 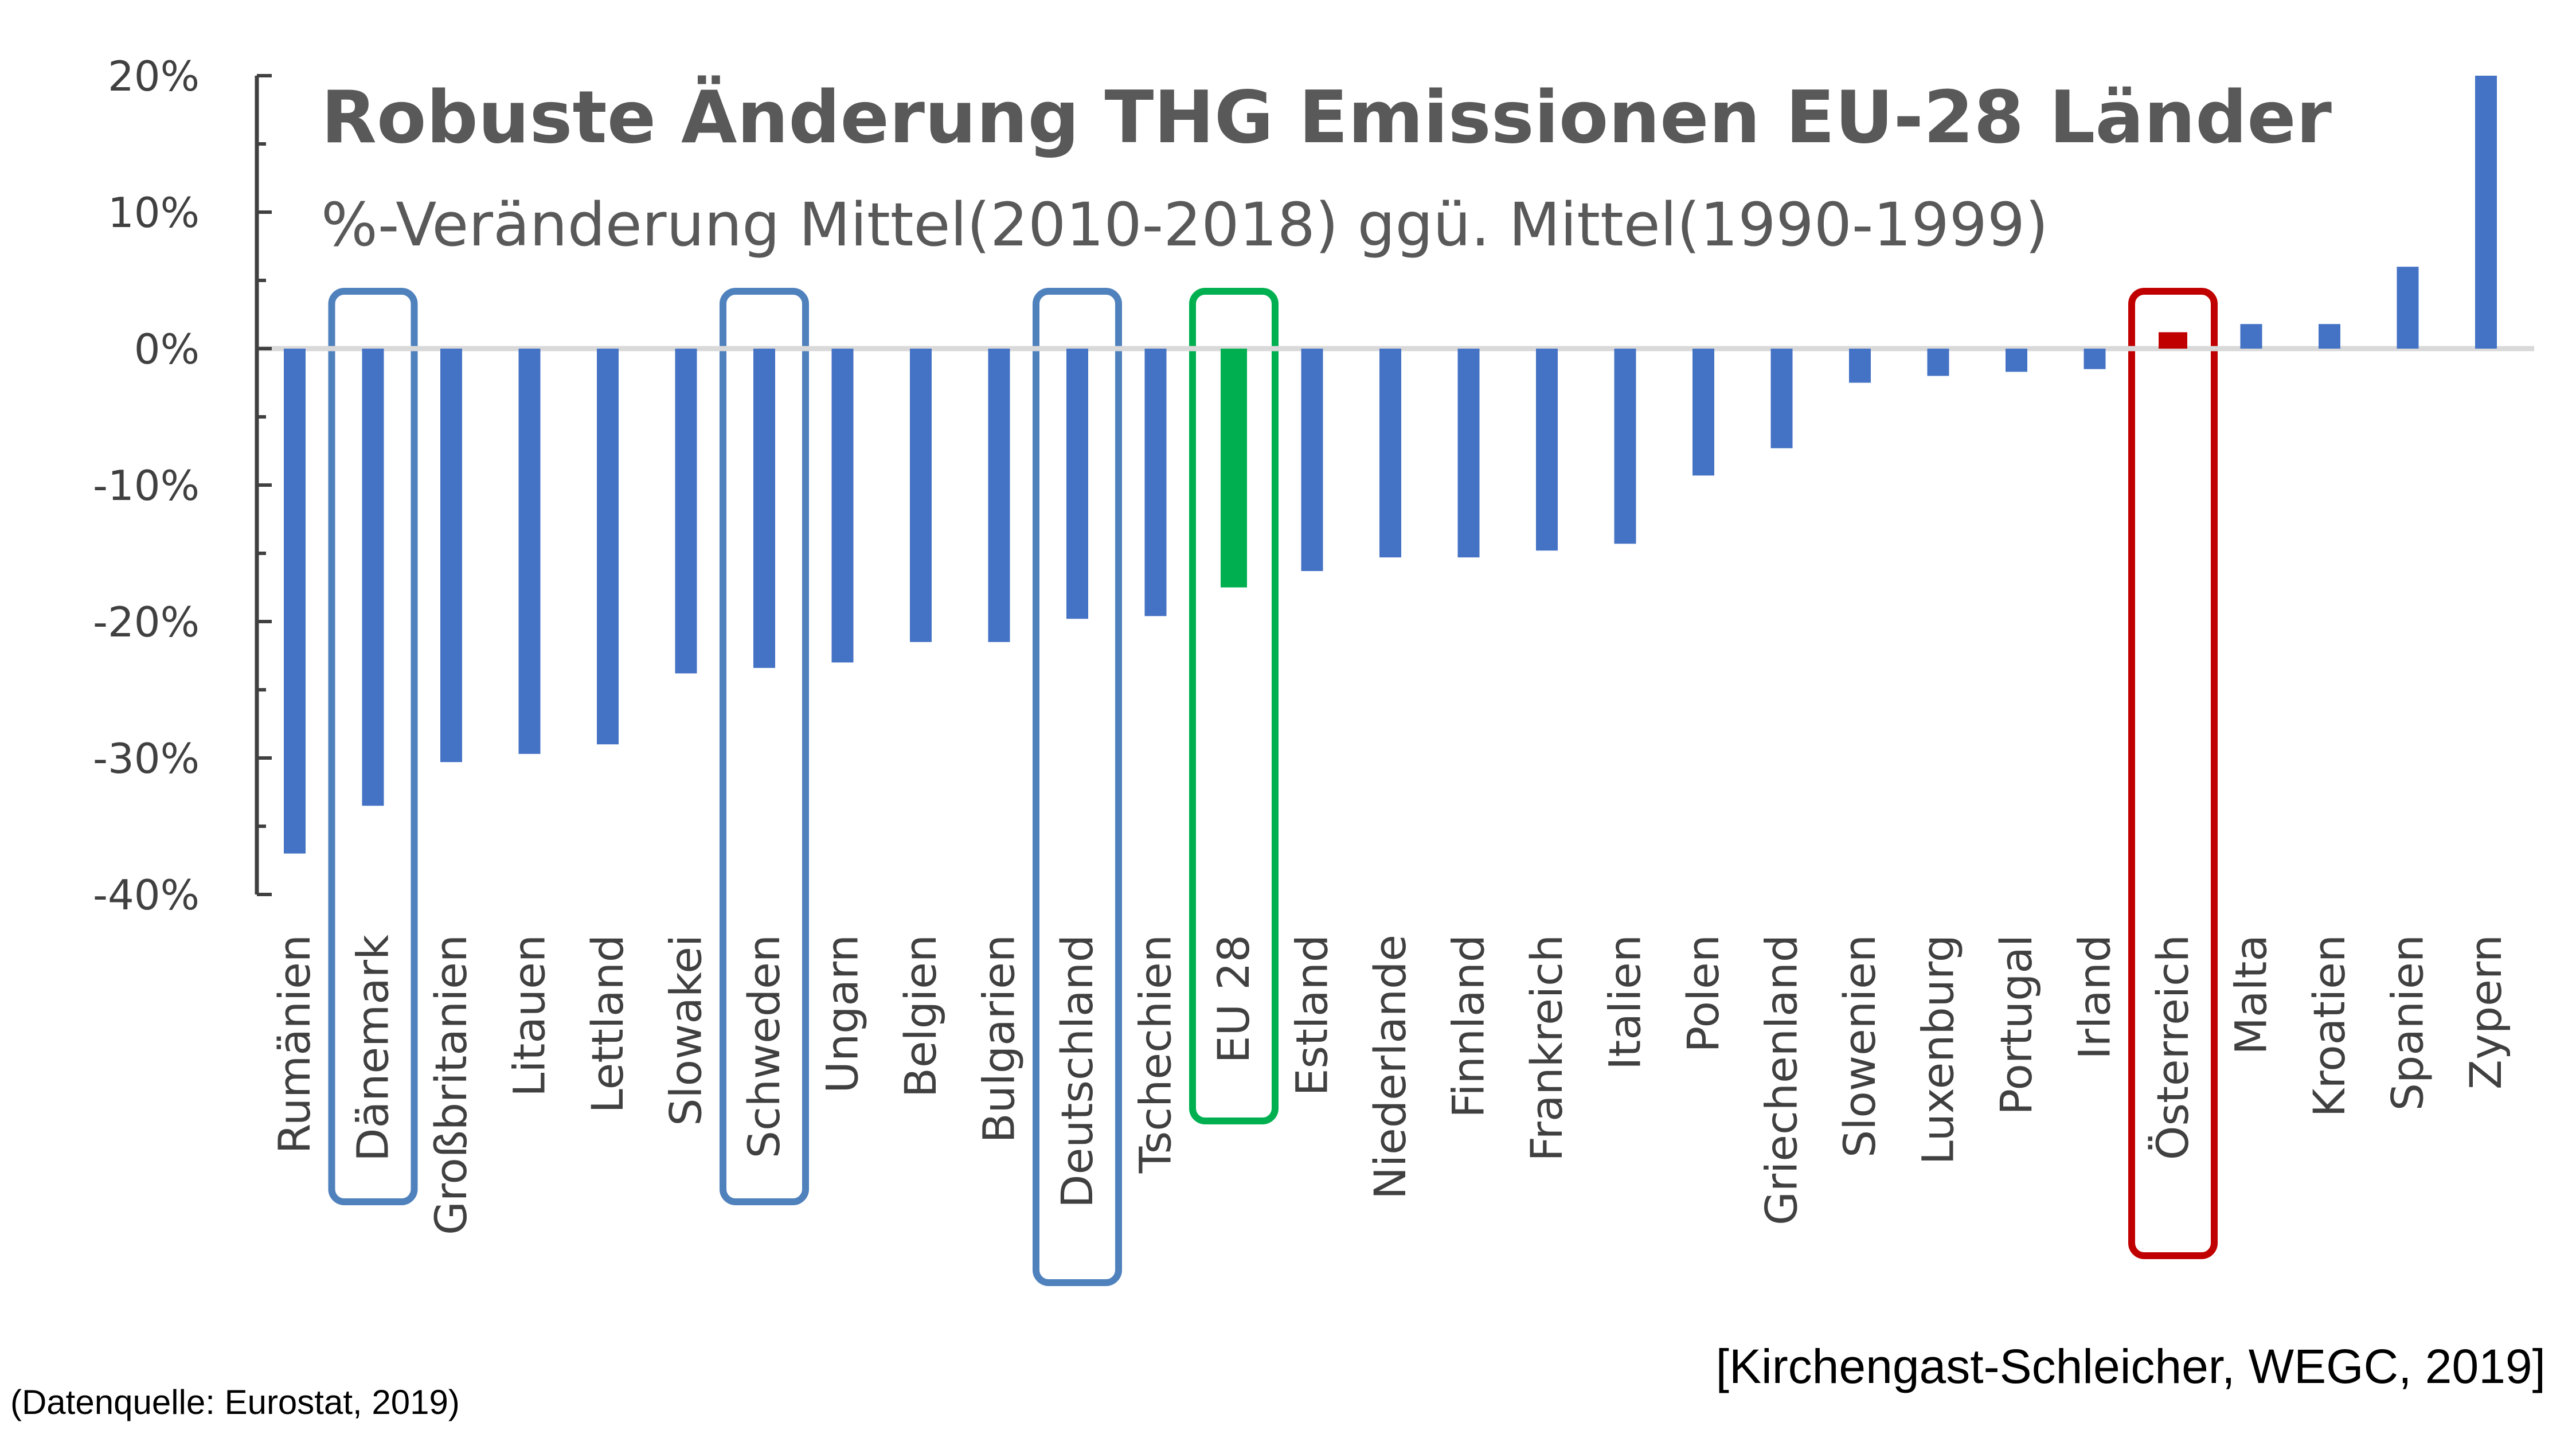 What do you see at coordinates (2016, 1025) in the screenshot?
I see `category-label-portugal: Portugal` at bounding box center [2016, 1025].